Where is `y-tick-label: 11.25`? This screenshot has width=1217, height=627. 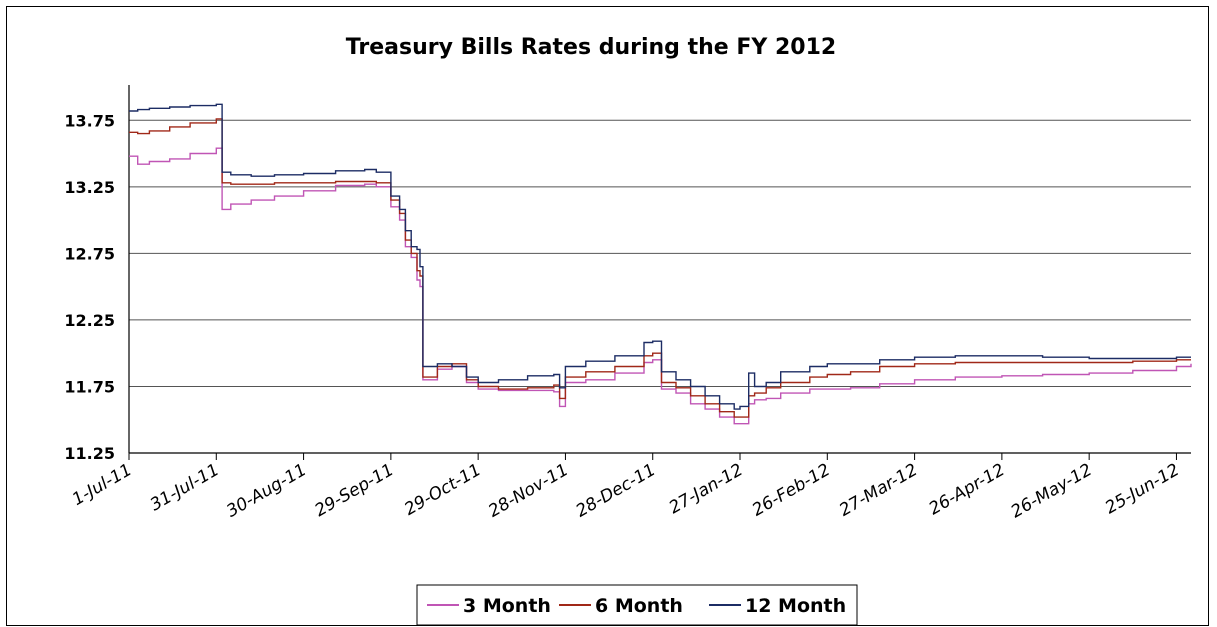 y-tick-label: 11.25 is located at coordinates (89, 453).